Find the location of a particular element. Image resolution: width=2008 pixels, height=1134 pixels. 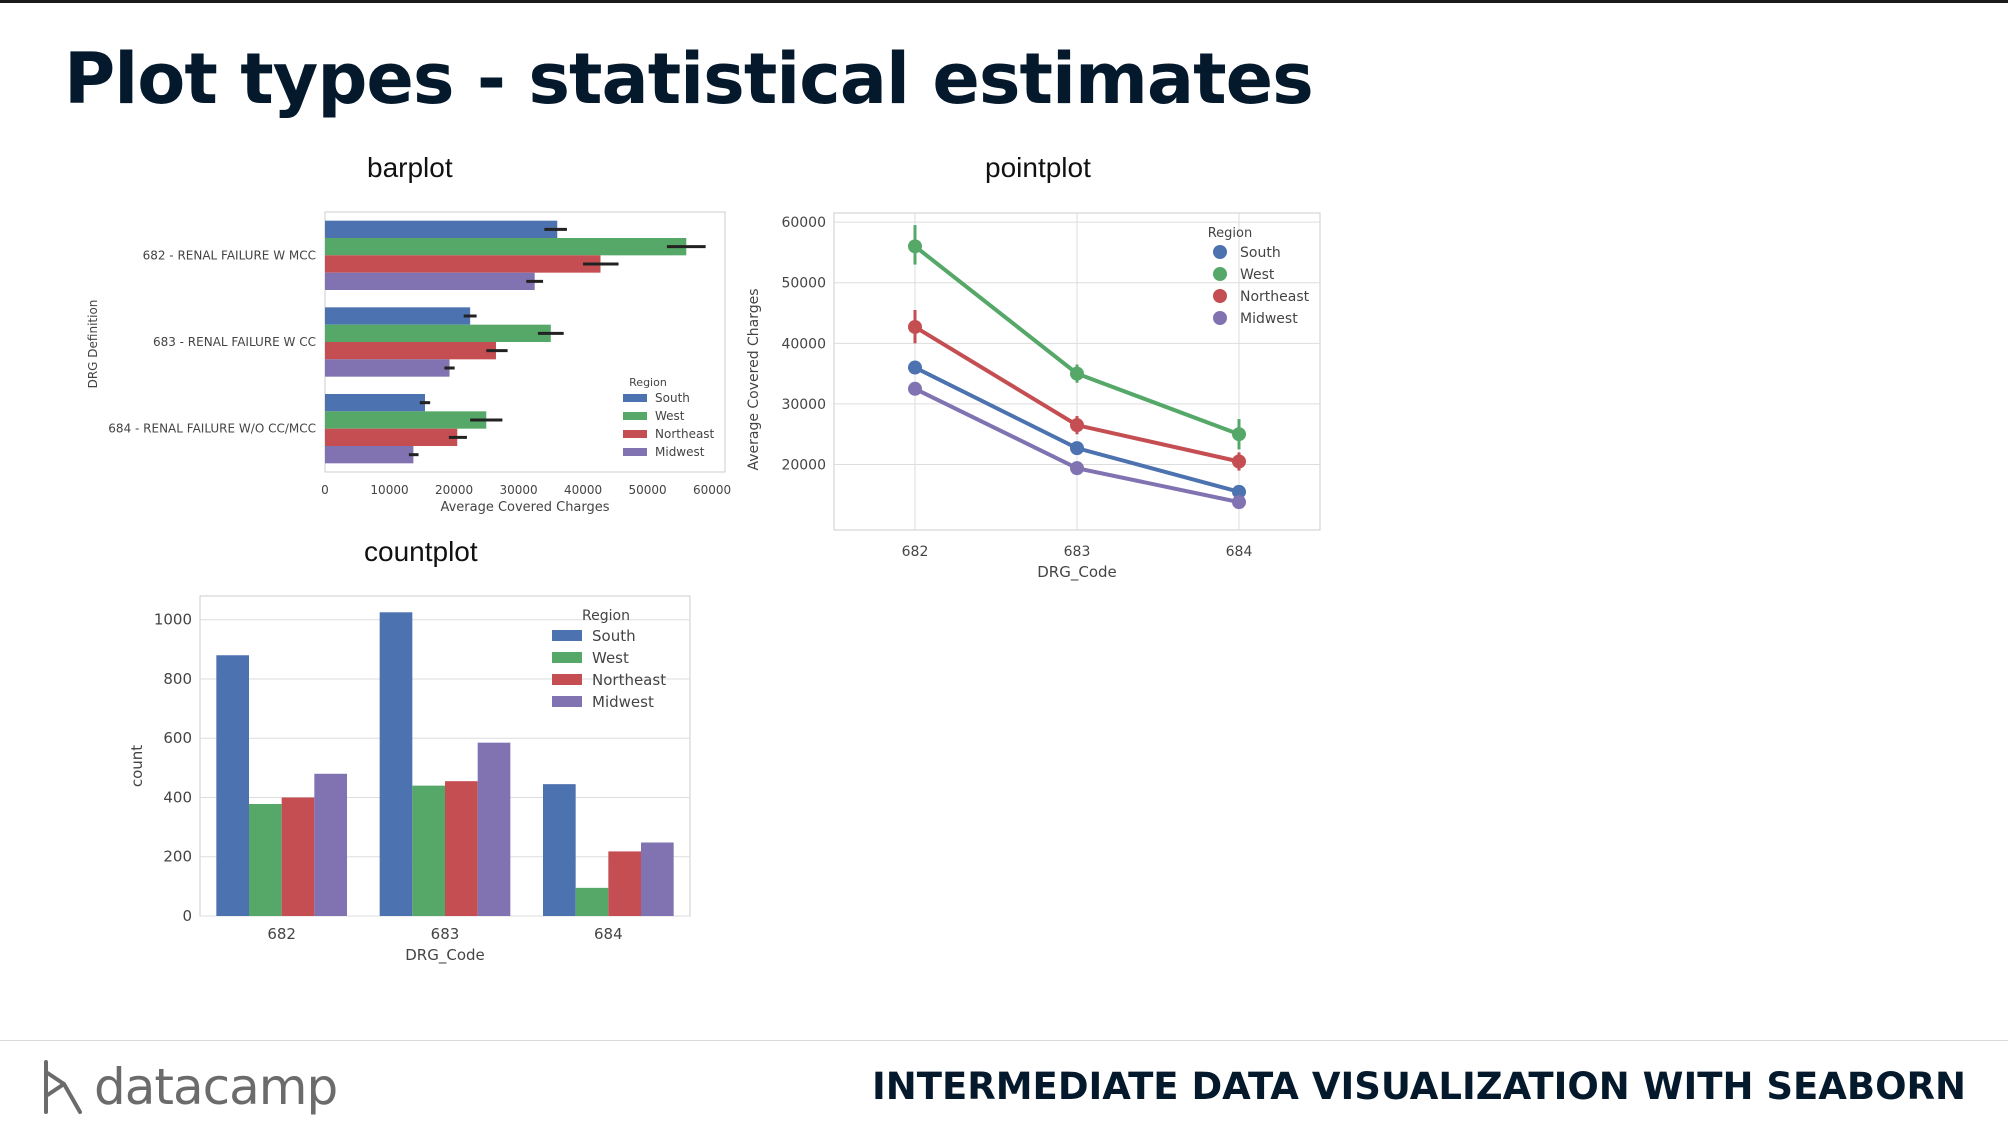

datacamp-brand: datacamp is located at coordinates (216, 1087).